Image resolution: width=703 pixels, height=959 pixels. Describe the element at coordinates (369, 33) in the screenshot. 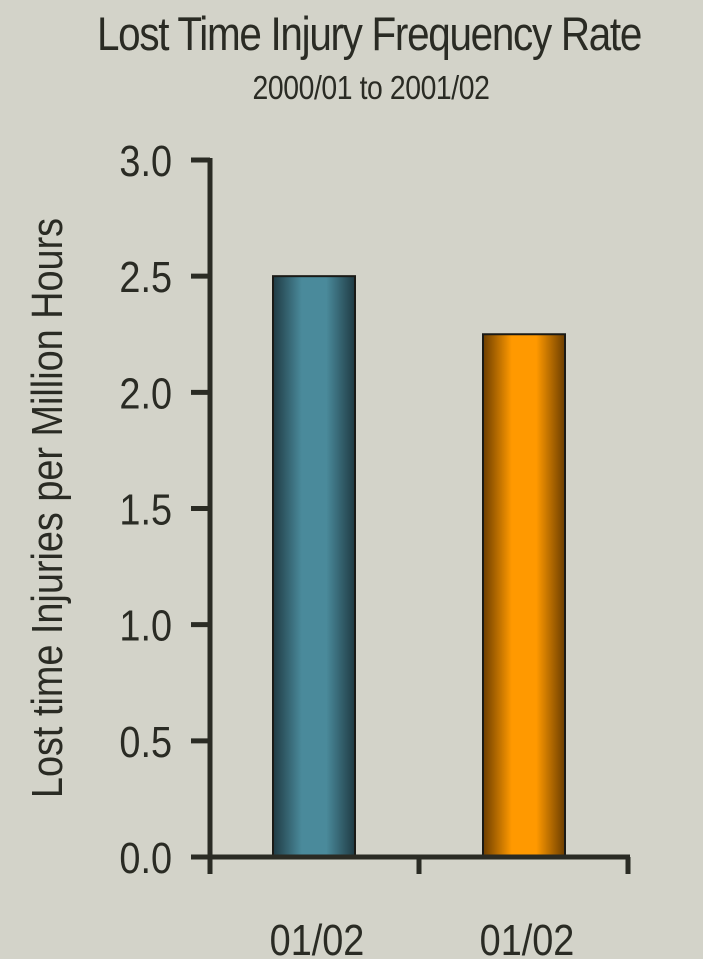

I see `chart-title: Lost Time Injury Frequency Rate` at that location.